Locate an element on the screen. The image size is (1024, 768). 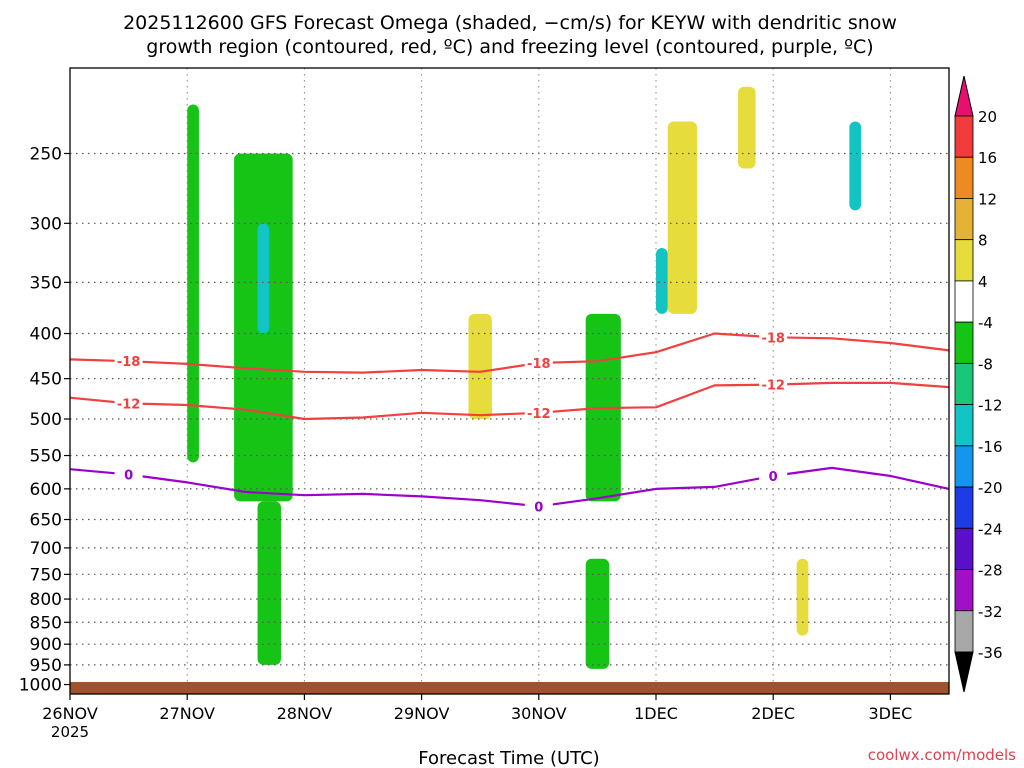
x-year-label: 2025 is located at coordinates (70, 732).